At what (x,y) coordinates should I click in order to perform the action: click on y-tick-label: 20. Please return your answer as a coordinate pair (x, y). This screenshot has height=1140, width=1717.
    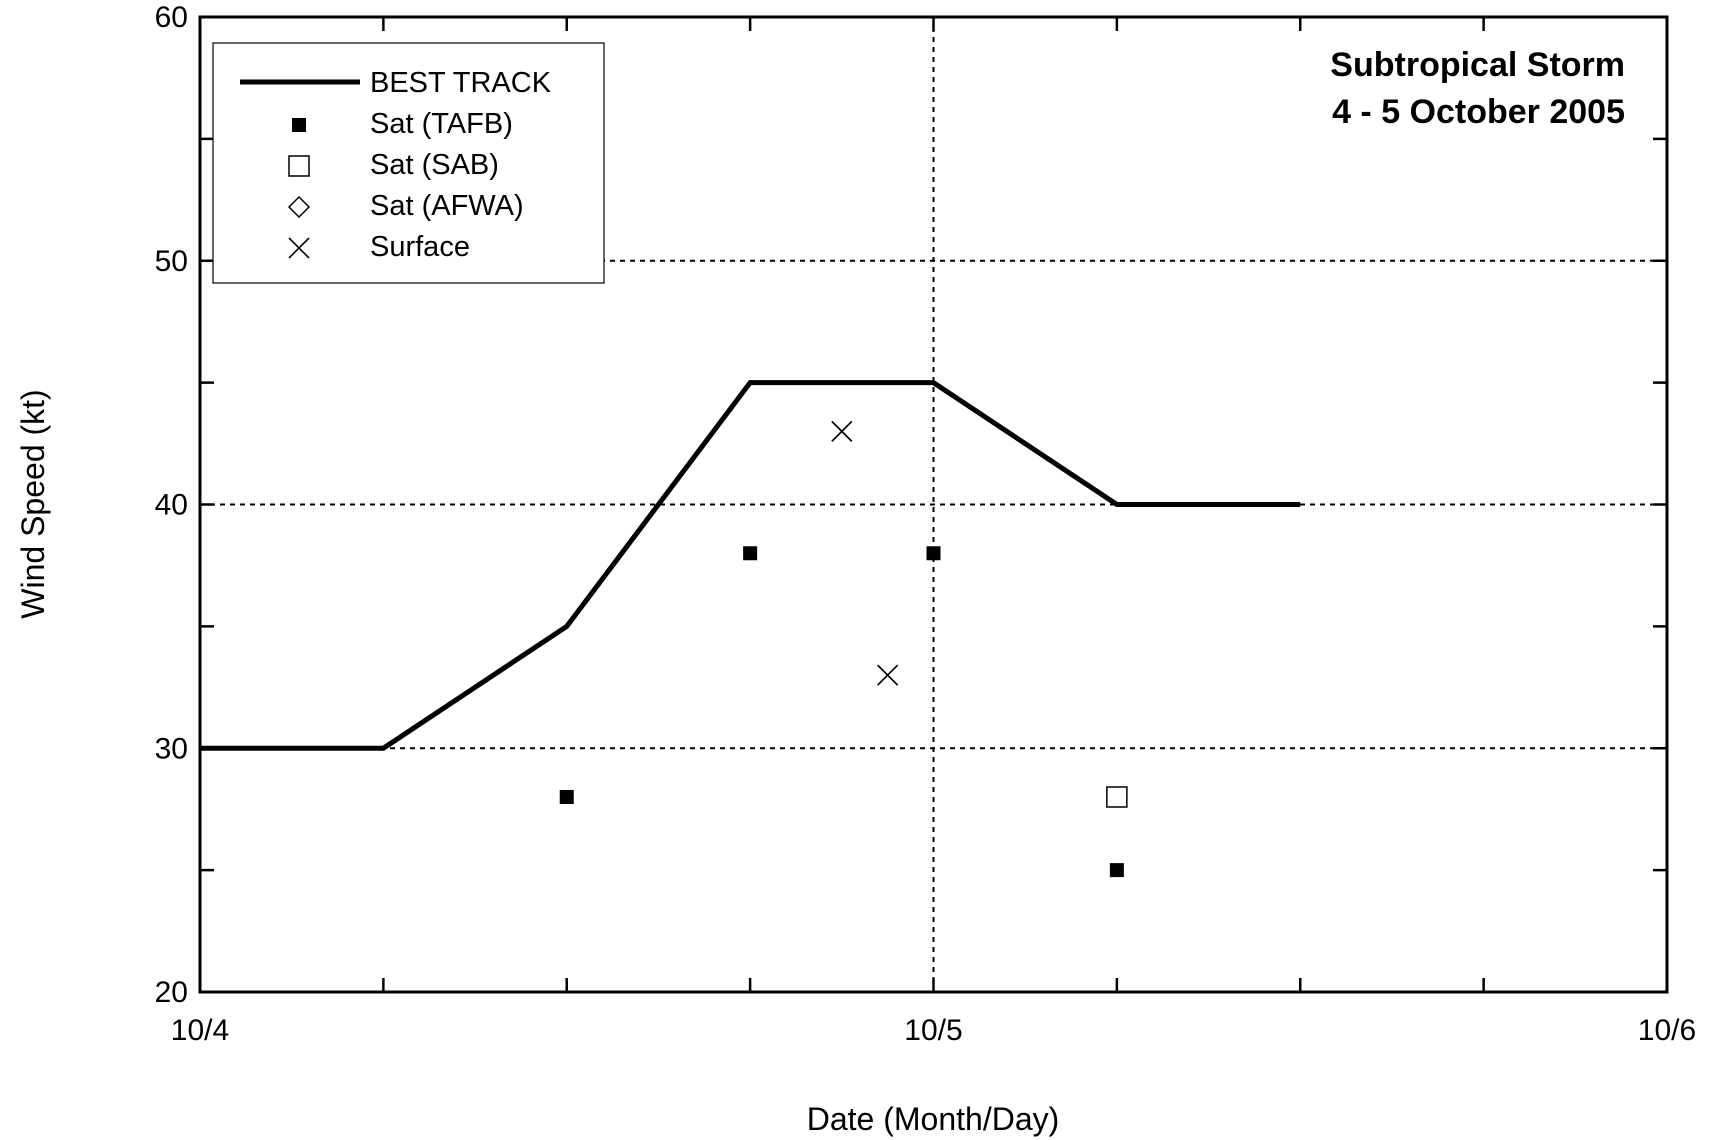
    Looking at the image, I should click on (171, 992).